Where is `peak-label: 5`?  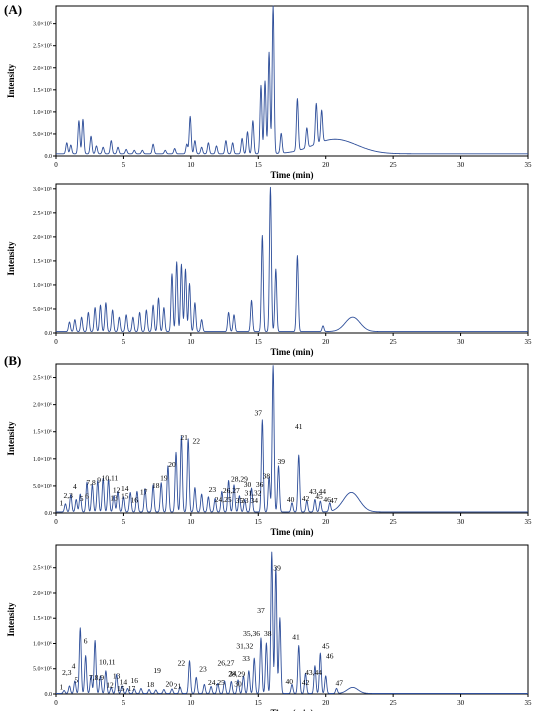 peak-label: 5 is located at coordinates (82, 498).